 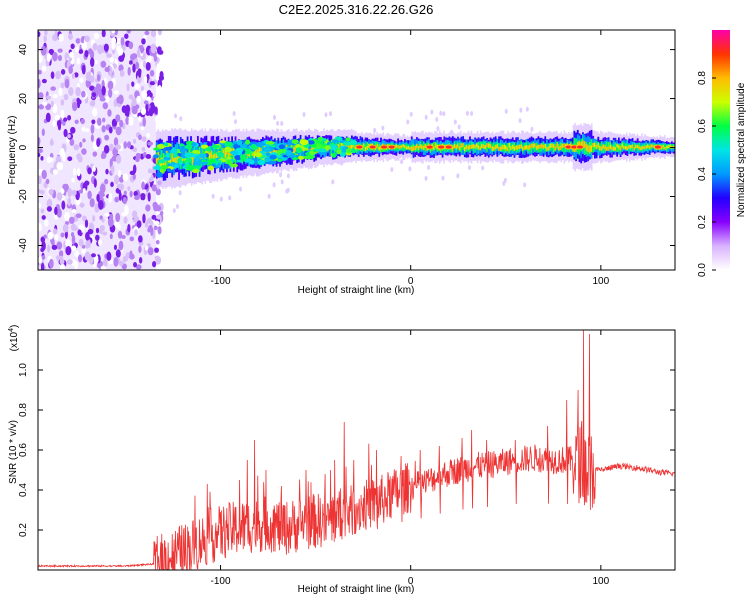 What do you see at coordinates (411, 281) in the screenshot?
I see `spectrogram-x-tick-label: 0` at bounding box center [411, 281].